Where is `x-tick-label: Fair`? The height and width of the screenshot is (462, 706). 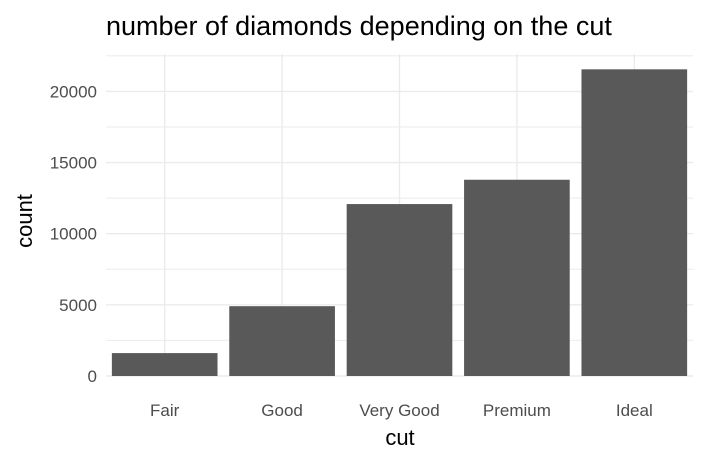
x-tick-label: Fair is located at coordinates (165, 410).